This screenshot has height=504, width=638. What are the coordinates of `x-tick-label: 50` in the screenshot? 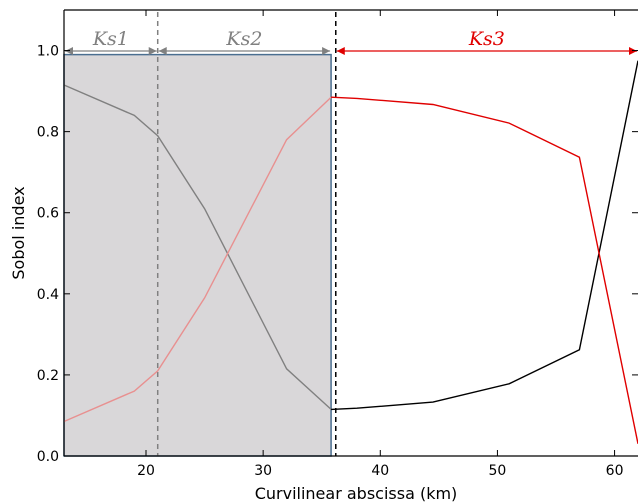 It's located at (498, 471).